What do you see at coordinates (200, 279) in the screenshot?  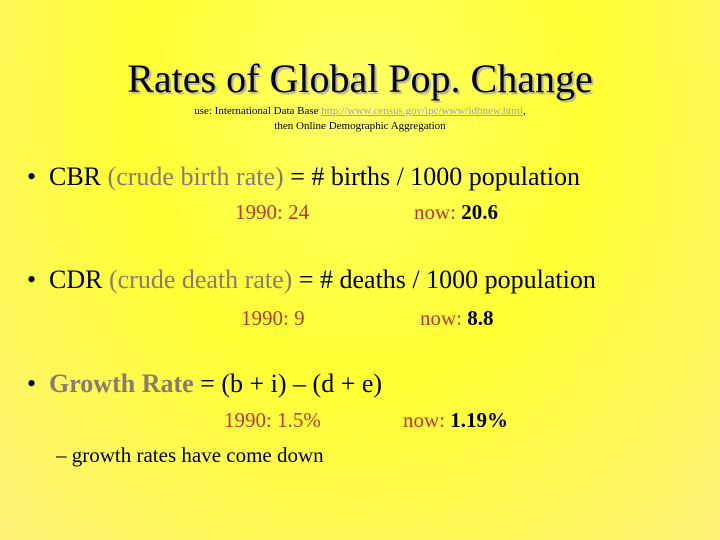 I see `bullet-expansion: crude death rate` at bounding box center [200, 279].